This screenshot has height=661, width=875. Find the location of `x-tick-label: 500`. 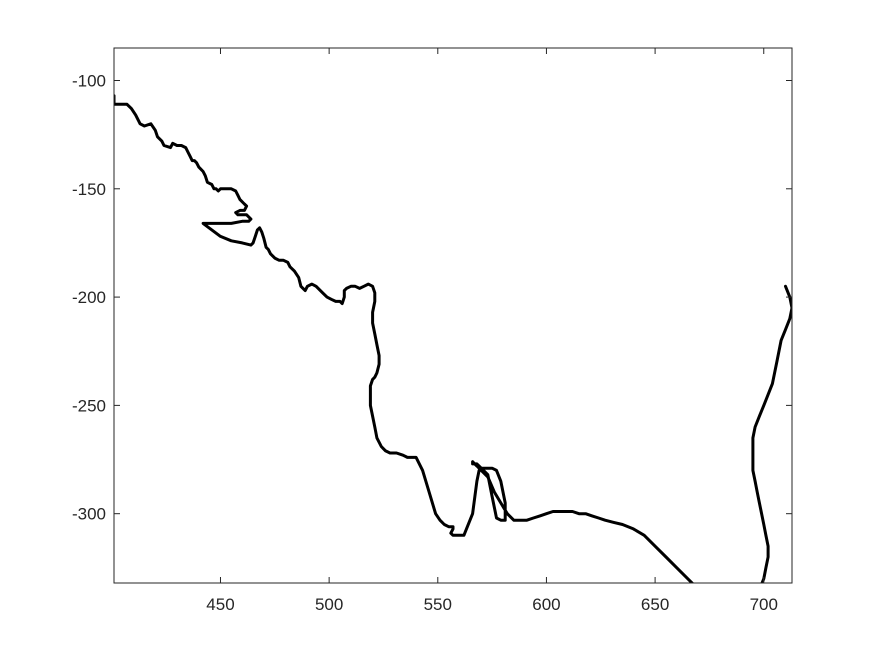

x-tick-label: 500 is located at coordinates (329, 604).